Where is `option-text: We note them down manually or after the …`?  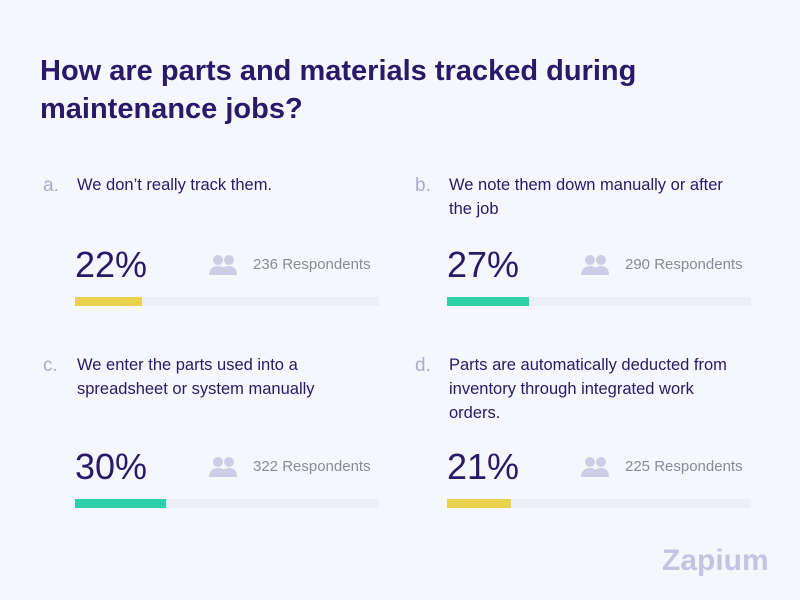 option-text: We note them down manually or after the … is located at coordinates (586, 197).